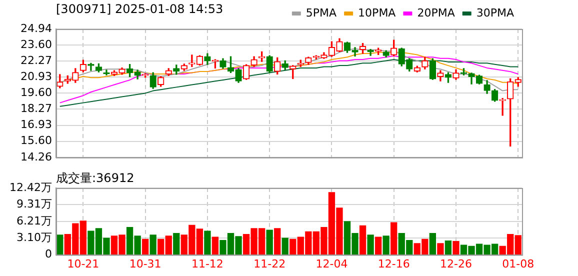  I want to click on y-tick-label: 6.21万, so click(34, 221).